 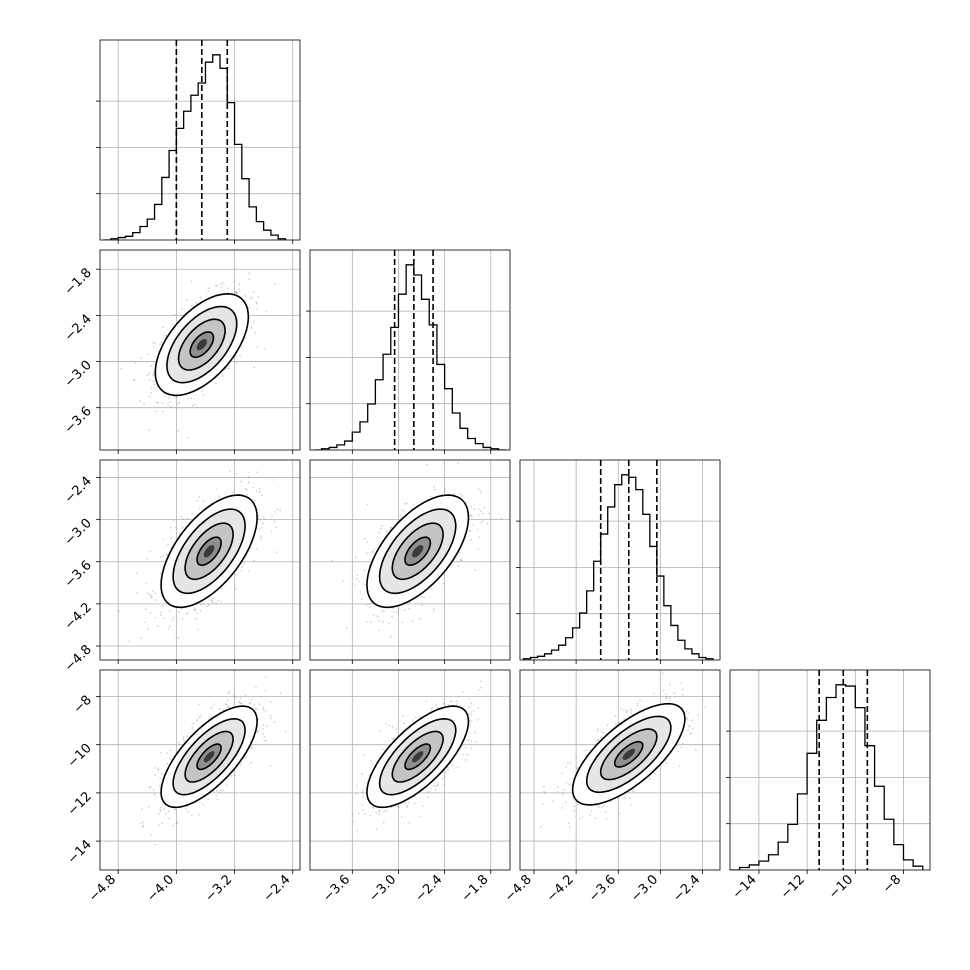 What do you see at coordinates (183, 787) in the screenshot?
I see `panel-3-0: −4.8 −4.0 −3.2 −2.4−14−12−10−8` at bounding box center [183, 787].